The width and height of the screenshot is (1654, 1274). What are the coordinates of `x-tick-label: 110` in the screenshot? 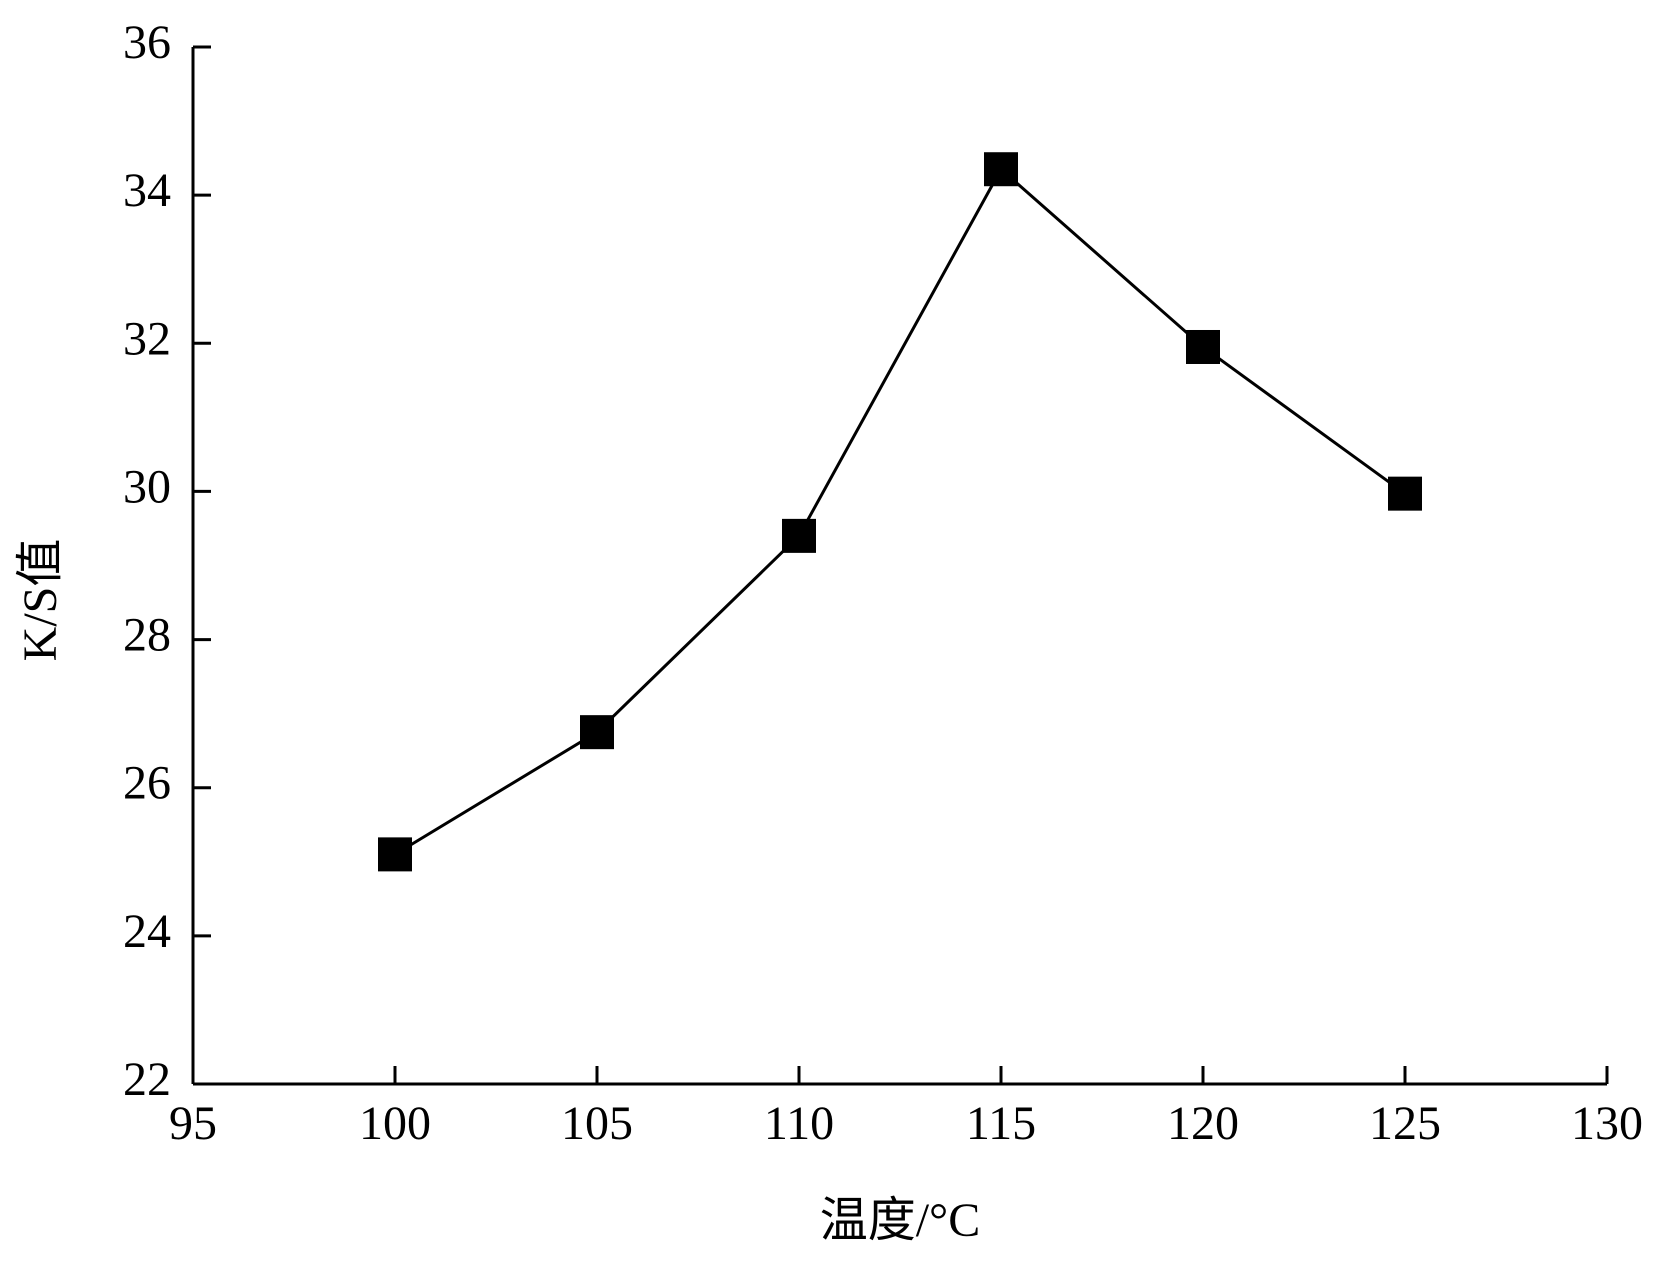 It's located at (799, 1123).